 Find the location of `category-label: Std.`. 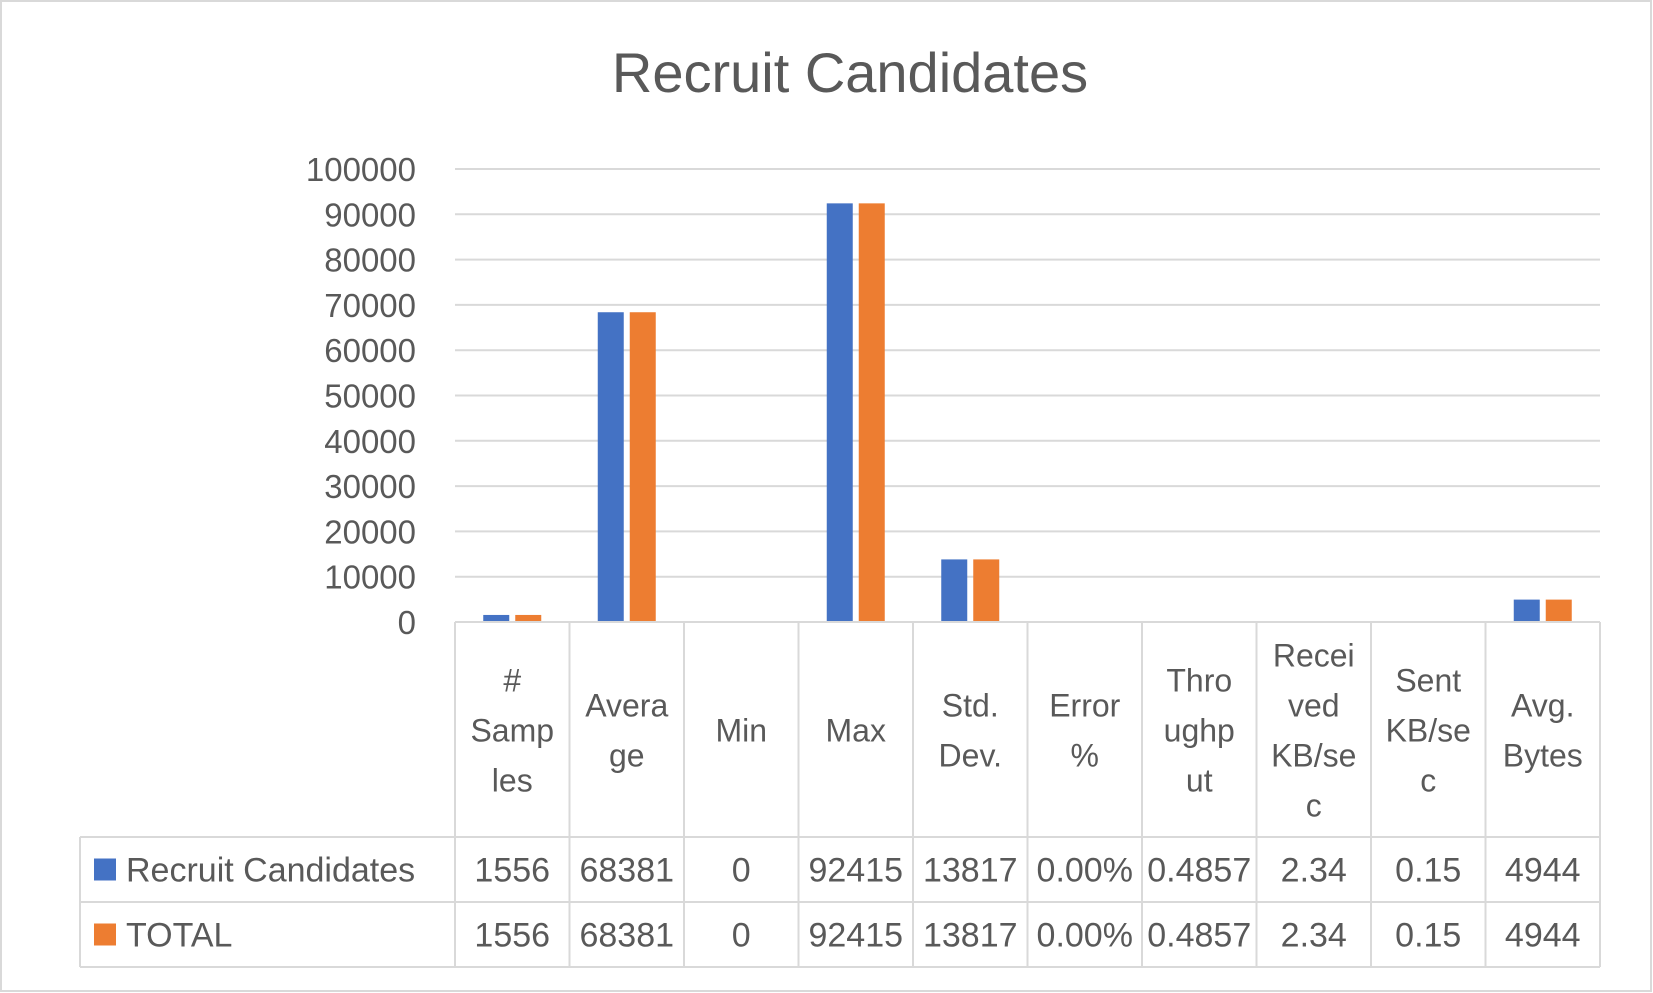

category-label: Std. is located at coordinates (970, 706).